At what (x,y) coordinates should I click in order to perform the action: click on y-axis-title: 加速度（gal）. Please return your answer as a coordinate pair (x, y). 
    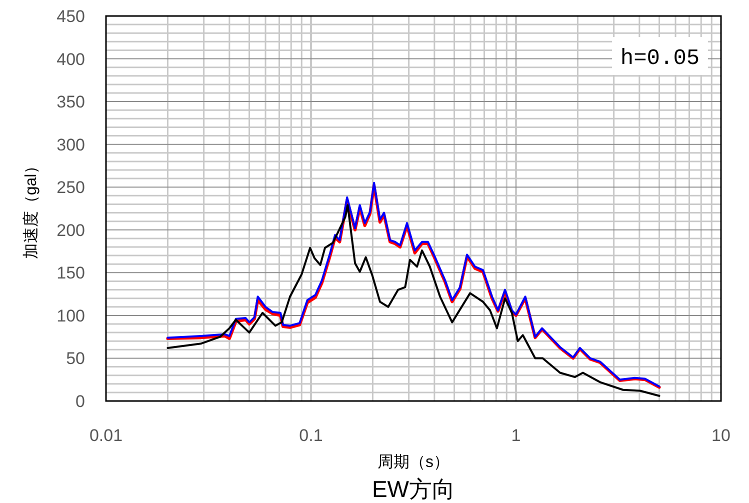
    Looking at the image, I should click on (31, 209).